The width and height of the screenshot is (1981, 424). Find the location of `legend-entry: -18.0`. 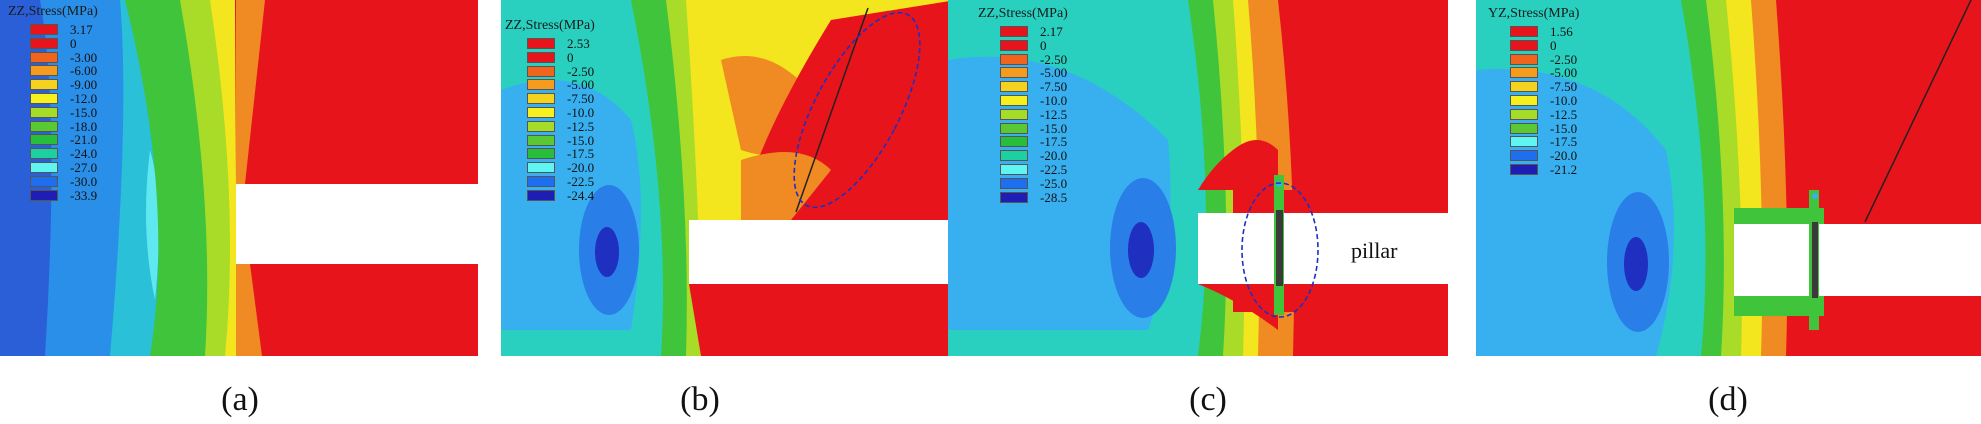

legend-entry: -18.0 is located at coordinates (64, 127).